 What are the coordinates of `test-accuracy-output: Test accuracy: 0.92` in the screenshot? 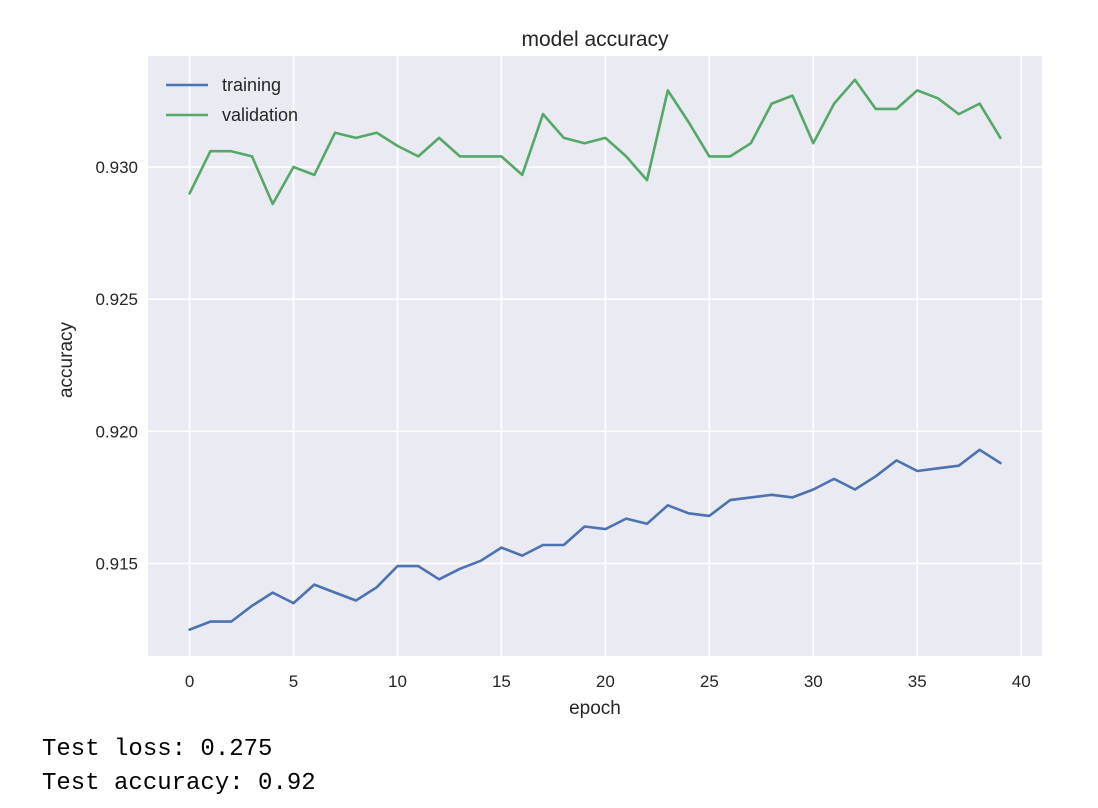 It's located at (179, 783).